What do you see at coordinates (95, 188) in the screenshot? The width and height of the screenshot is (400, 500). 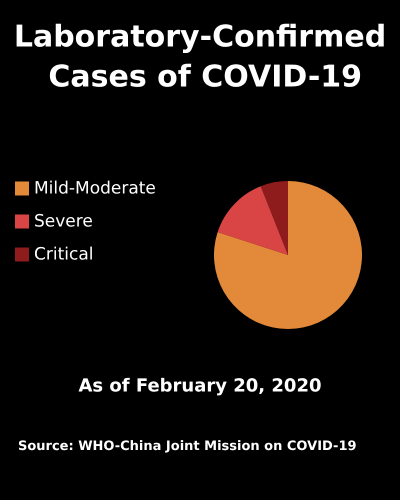 I see `legend-label: Mild-Moderate` at bounding box center [95, 188].